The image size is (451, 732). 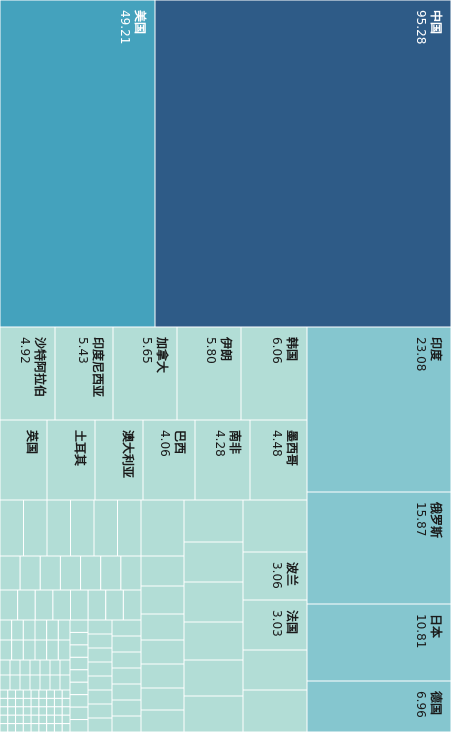 What do you see at coordinates (421, 354) in the screenshot?
I see `treemap-cell-value: 23.08` at bounding box center [421, 354].